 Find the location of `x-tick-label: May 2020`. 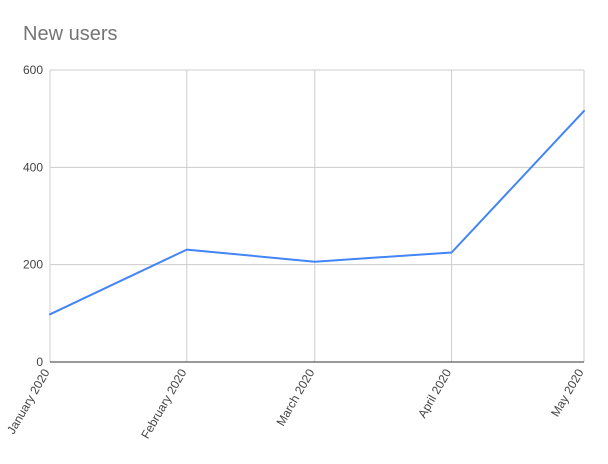

x-tick-label: May 2020 is located at coordinates (567, 392).